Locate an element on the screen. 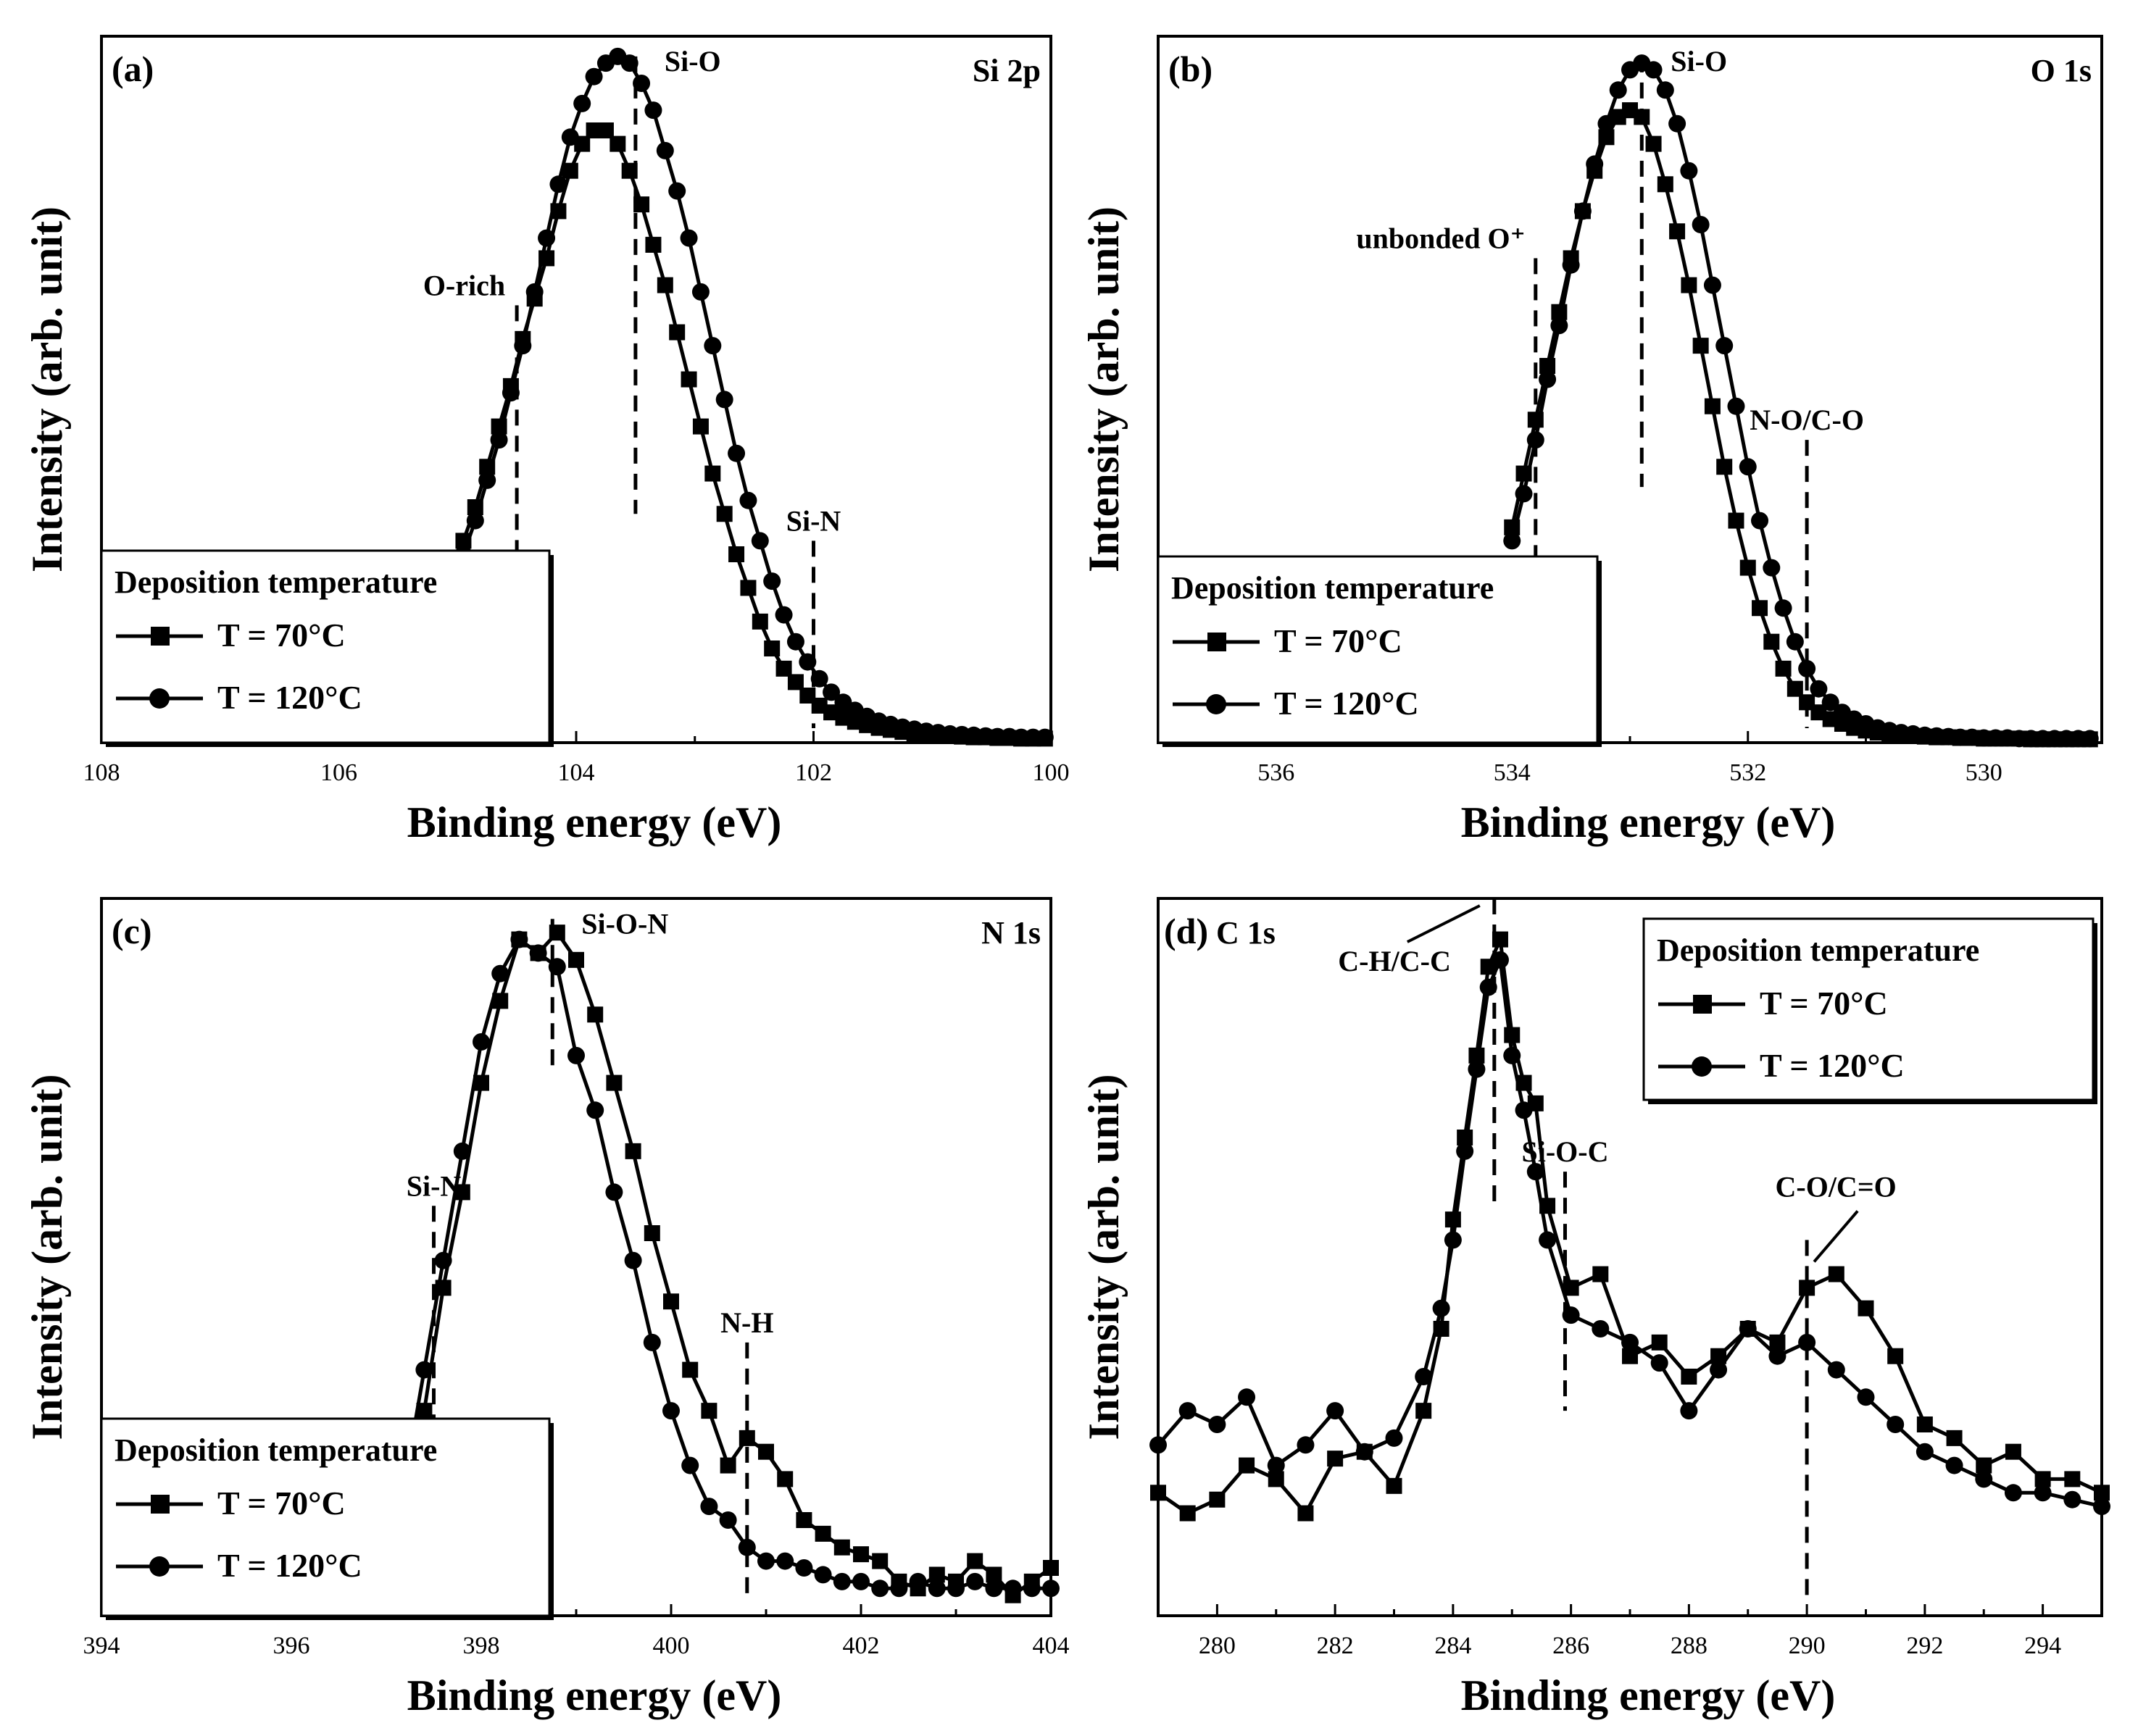 Image resolution: width=2138 pixels, height=1736 pixels. peak-label: Si-O-C is located at coordinates (1564, 1152).